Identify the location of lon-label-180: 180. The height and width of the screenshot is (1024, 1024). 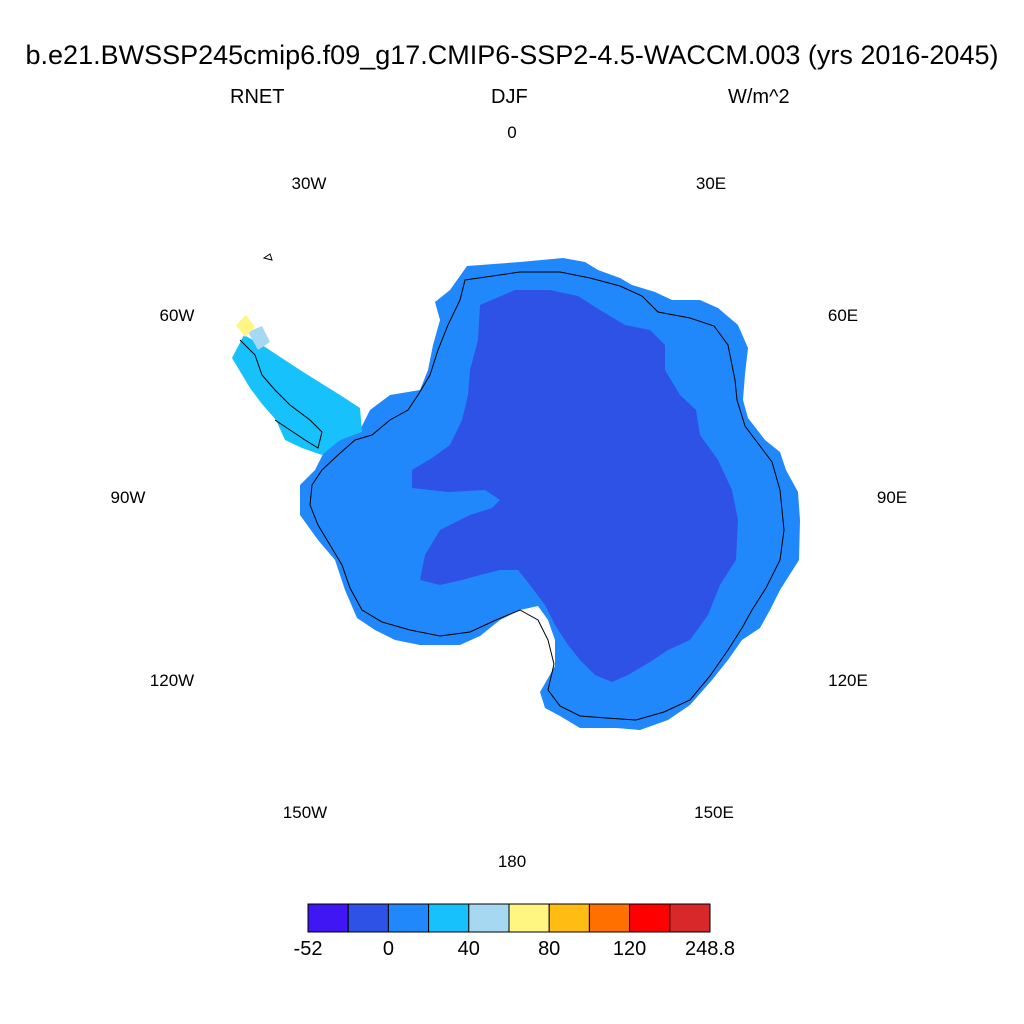
(512, 861).